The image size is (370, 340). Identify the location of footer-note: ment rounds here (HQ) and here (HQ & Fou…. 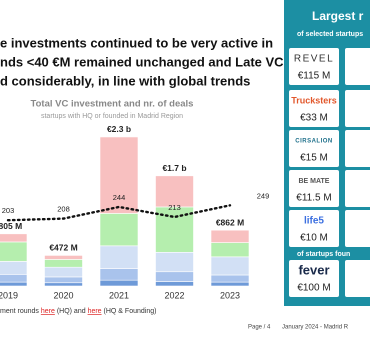
(78, 311).